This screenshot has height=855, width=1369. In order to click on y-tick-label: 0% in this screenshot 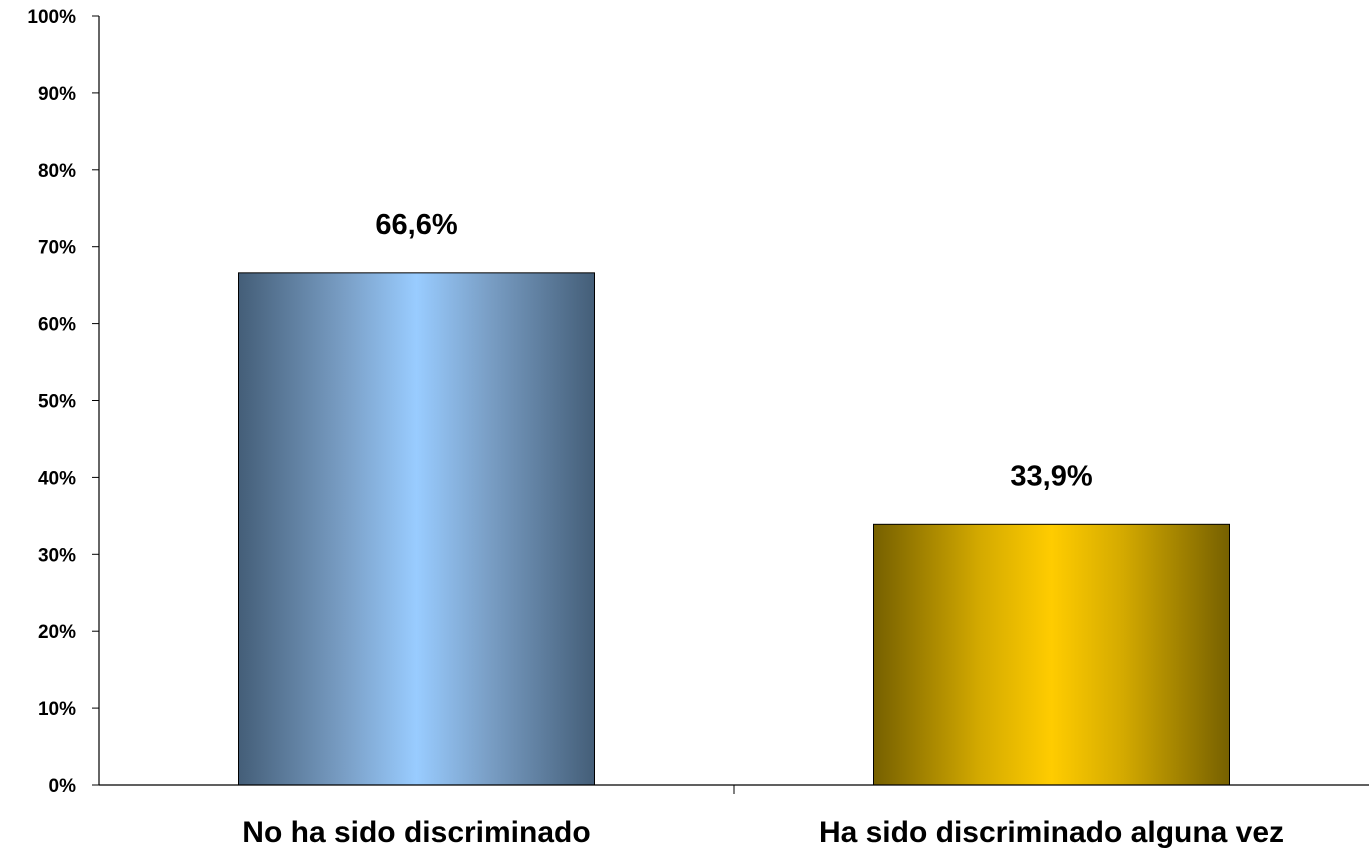, I will do `click(63, 786)`.